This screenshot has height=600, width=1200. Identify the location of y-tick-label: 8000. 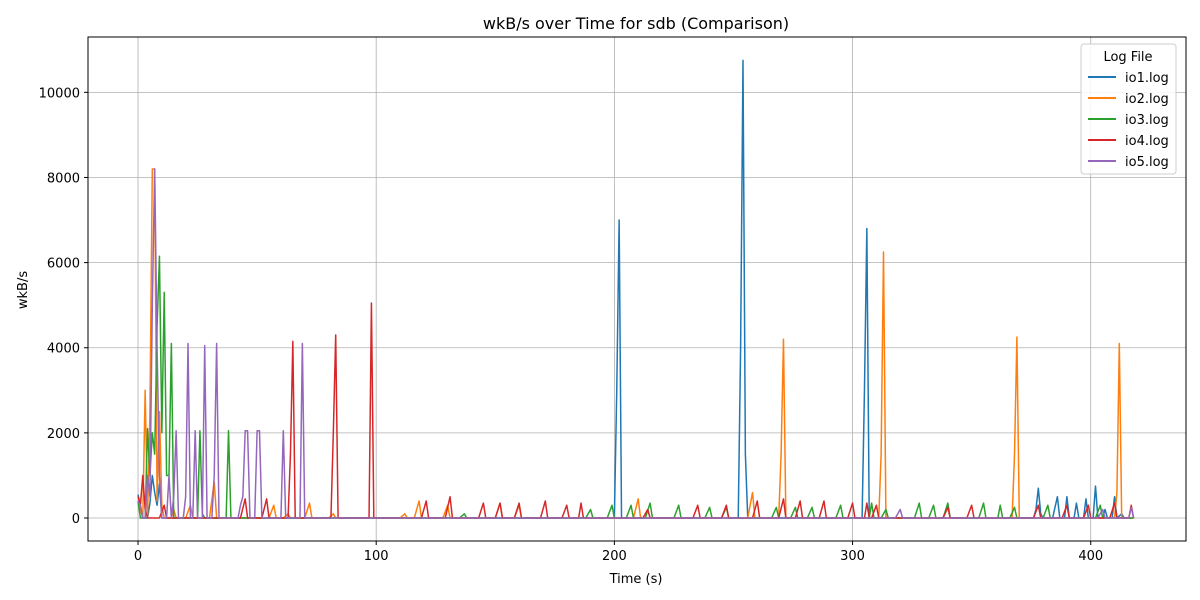
(63, 178).